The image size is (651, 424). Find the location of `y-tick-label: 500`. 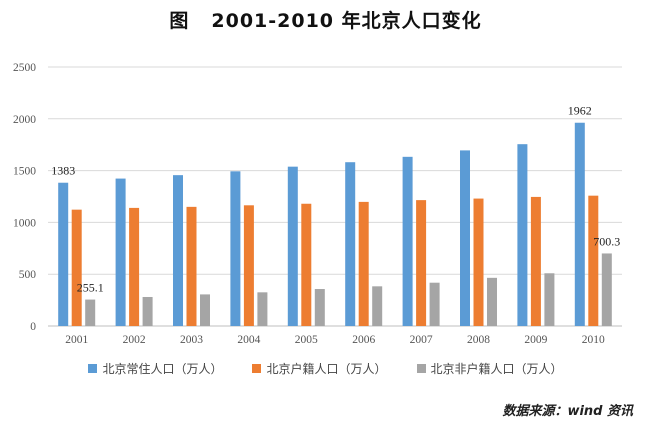

y-tick-label: 500 is located at coordinates (28, 275).